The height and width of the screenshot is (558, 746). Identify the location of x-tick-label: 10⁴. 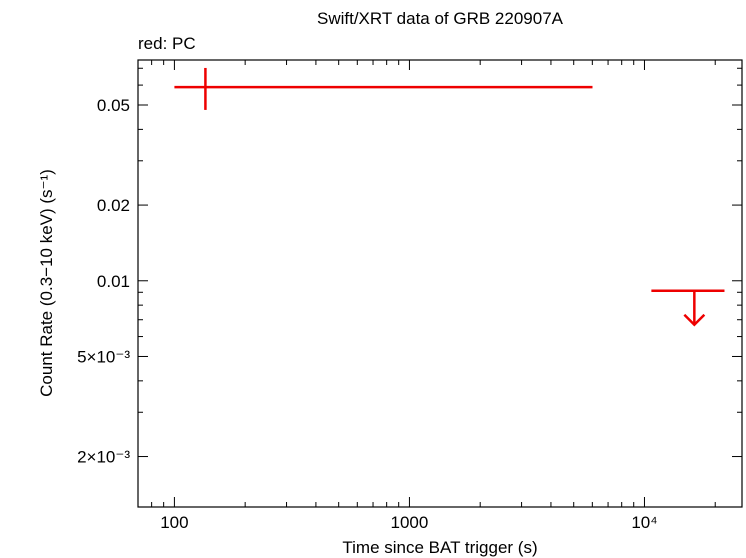
(644, 522).